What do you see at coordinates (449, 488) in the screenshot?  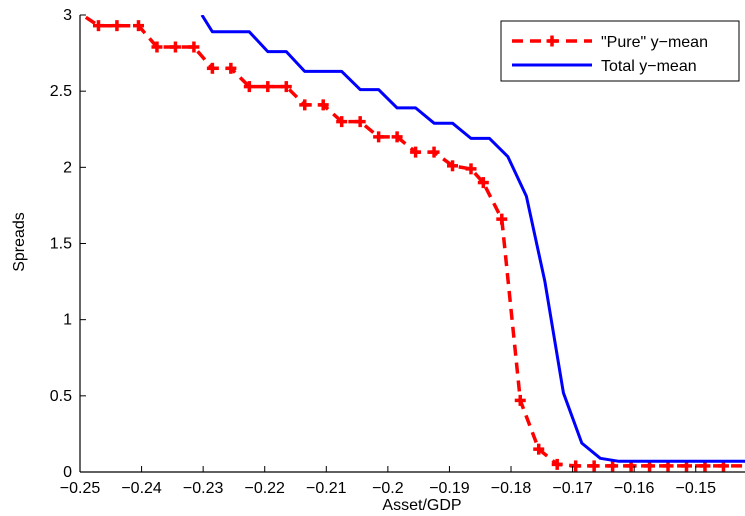 I see `x-tick-label: −0.19` at bounding box center [449, 488].